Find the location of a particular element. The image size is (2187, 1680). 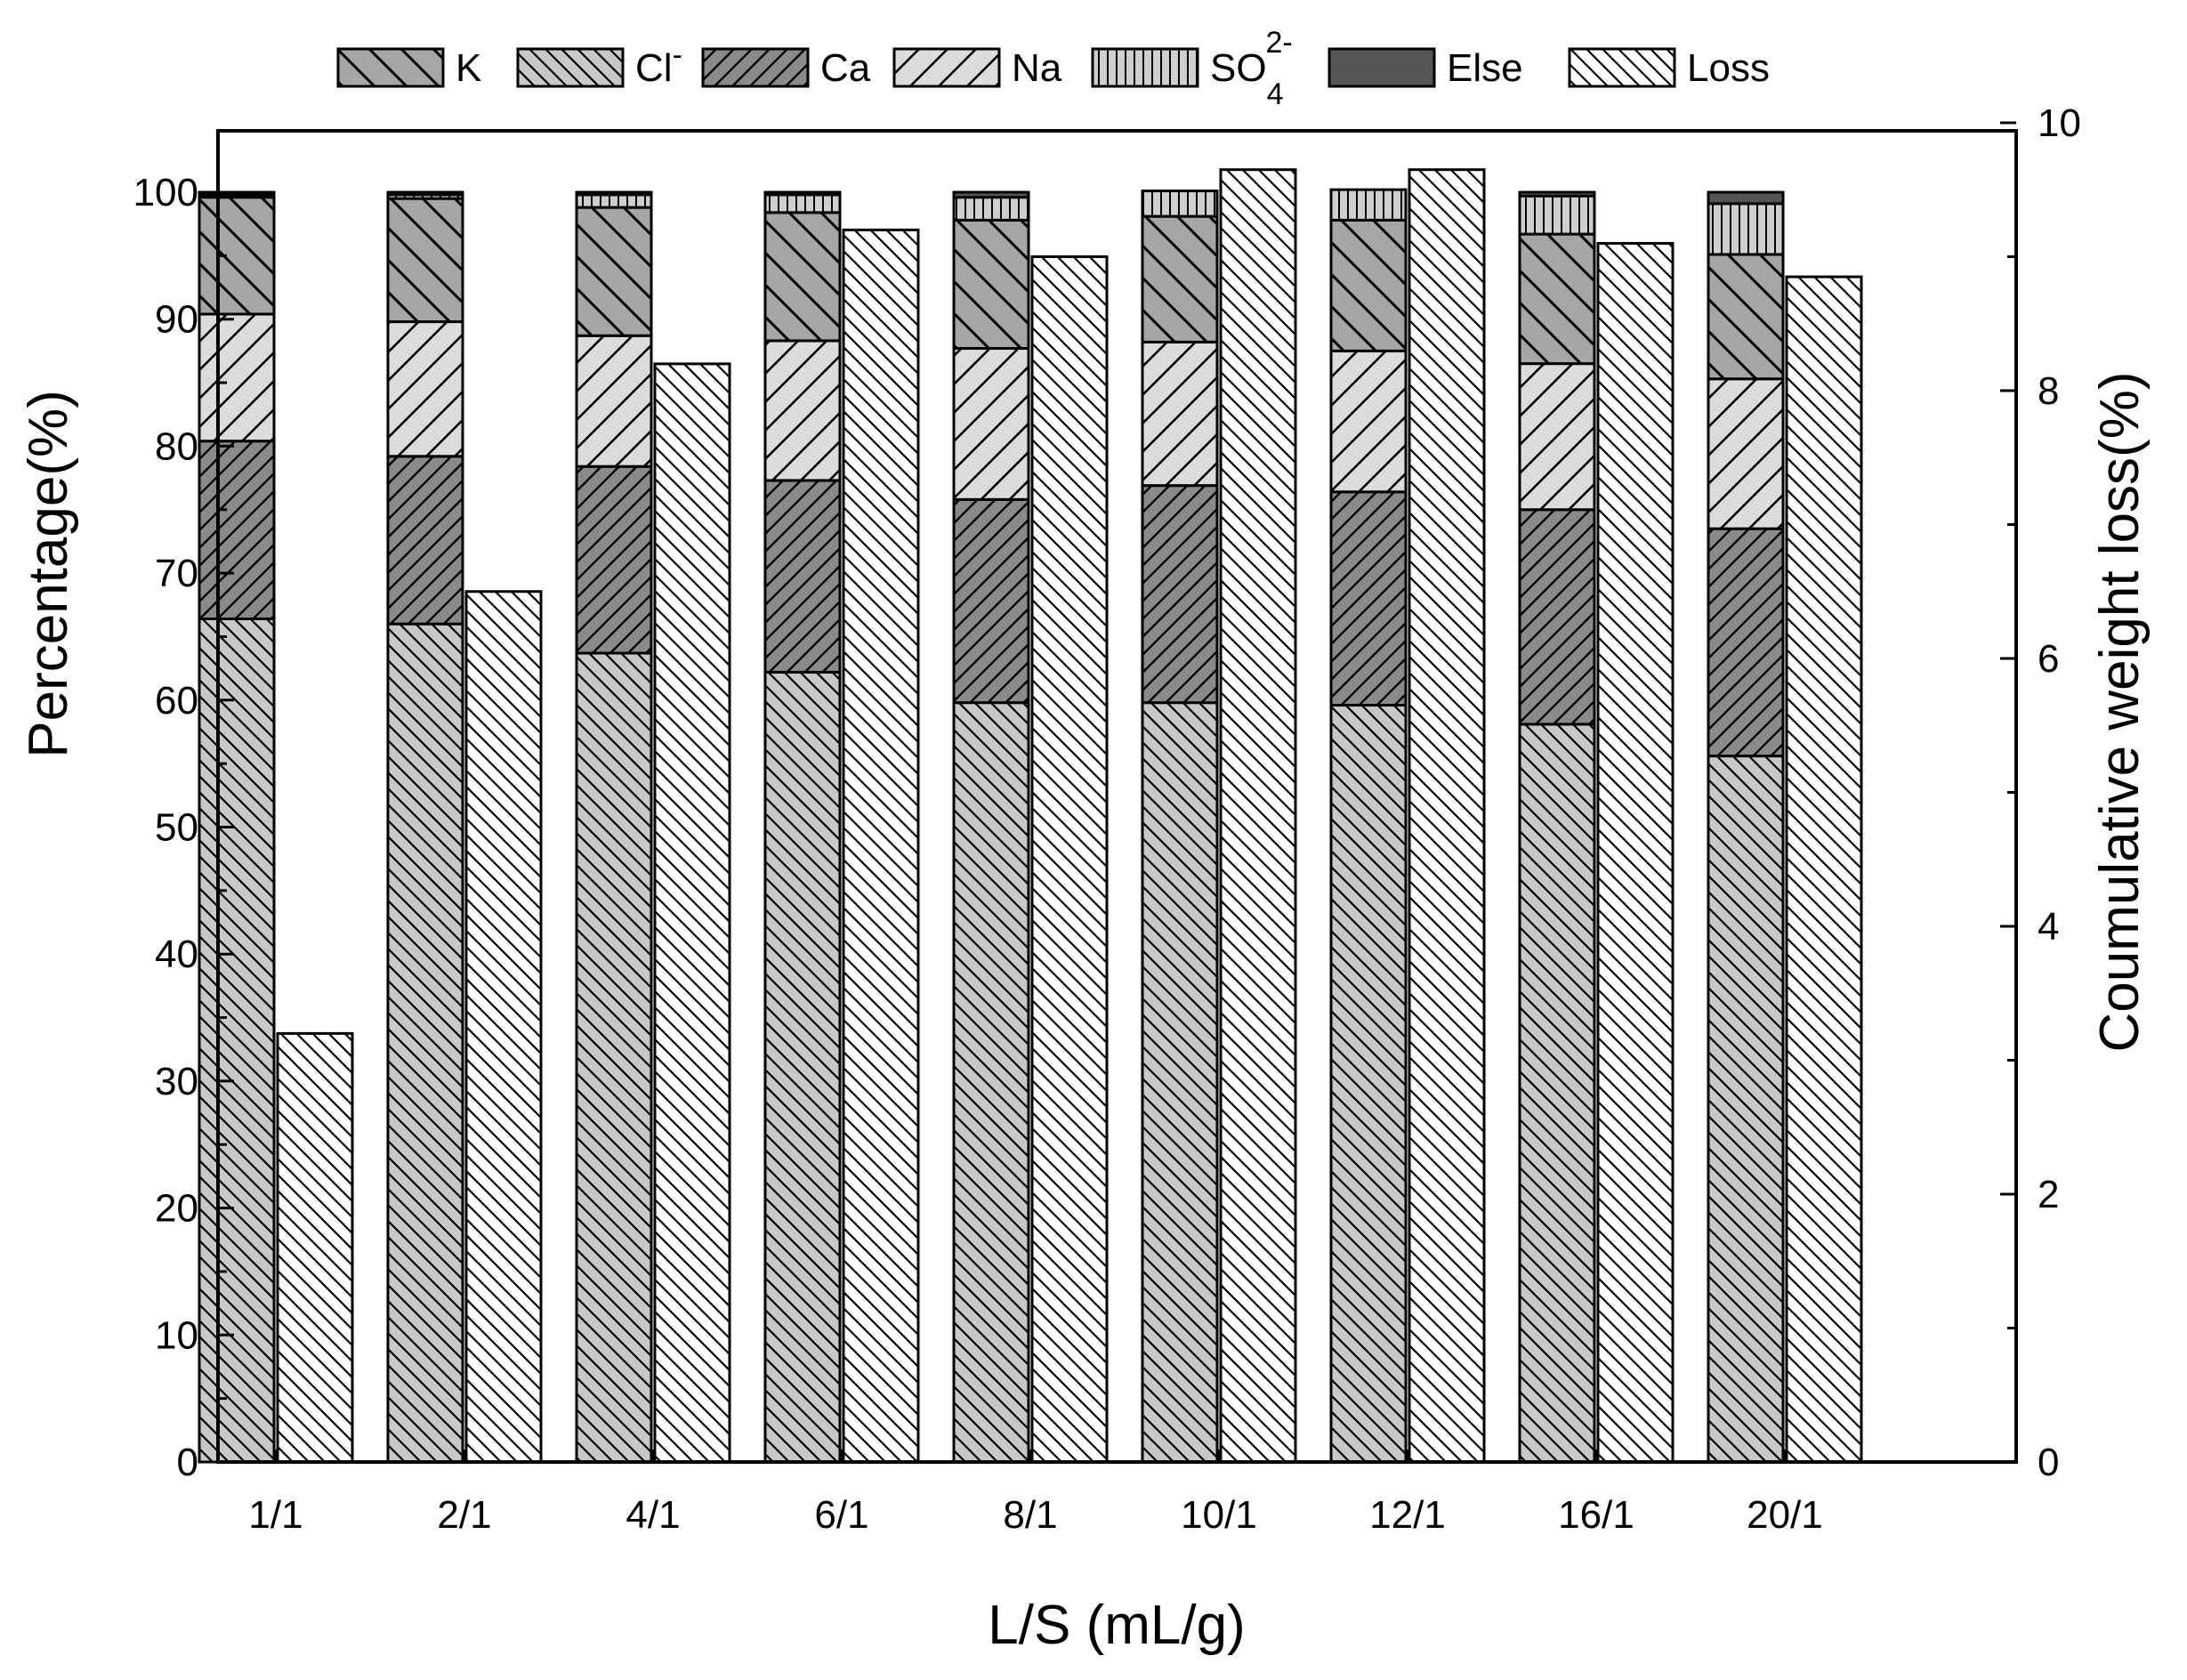

right-tick-label: 10 is located at coordinates (2060, 123).